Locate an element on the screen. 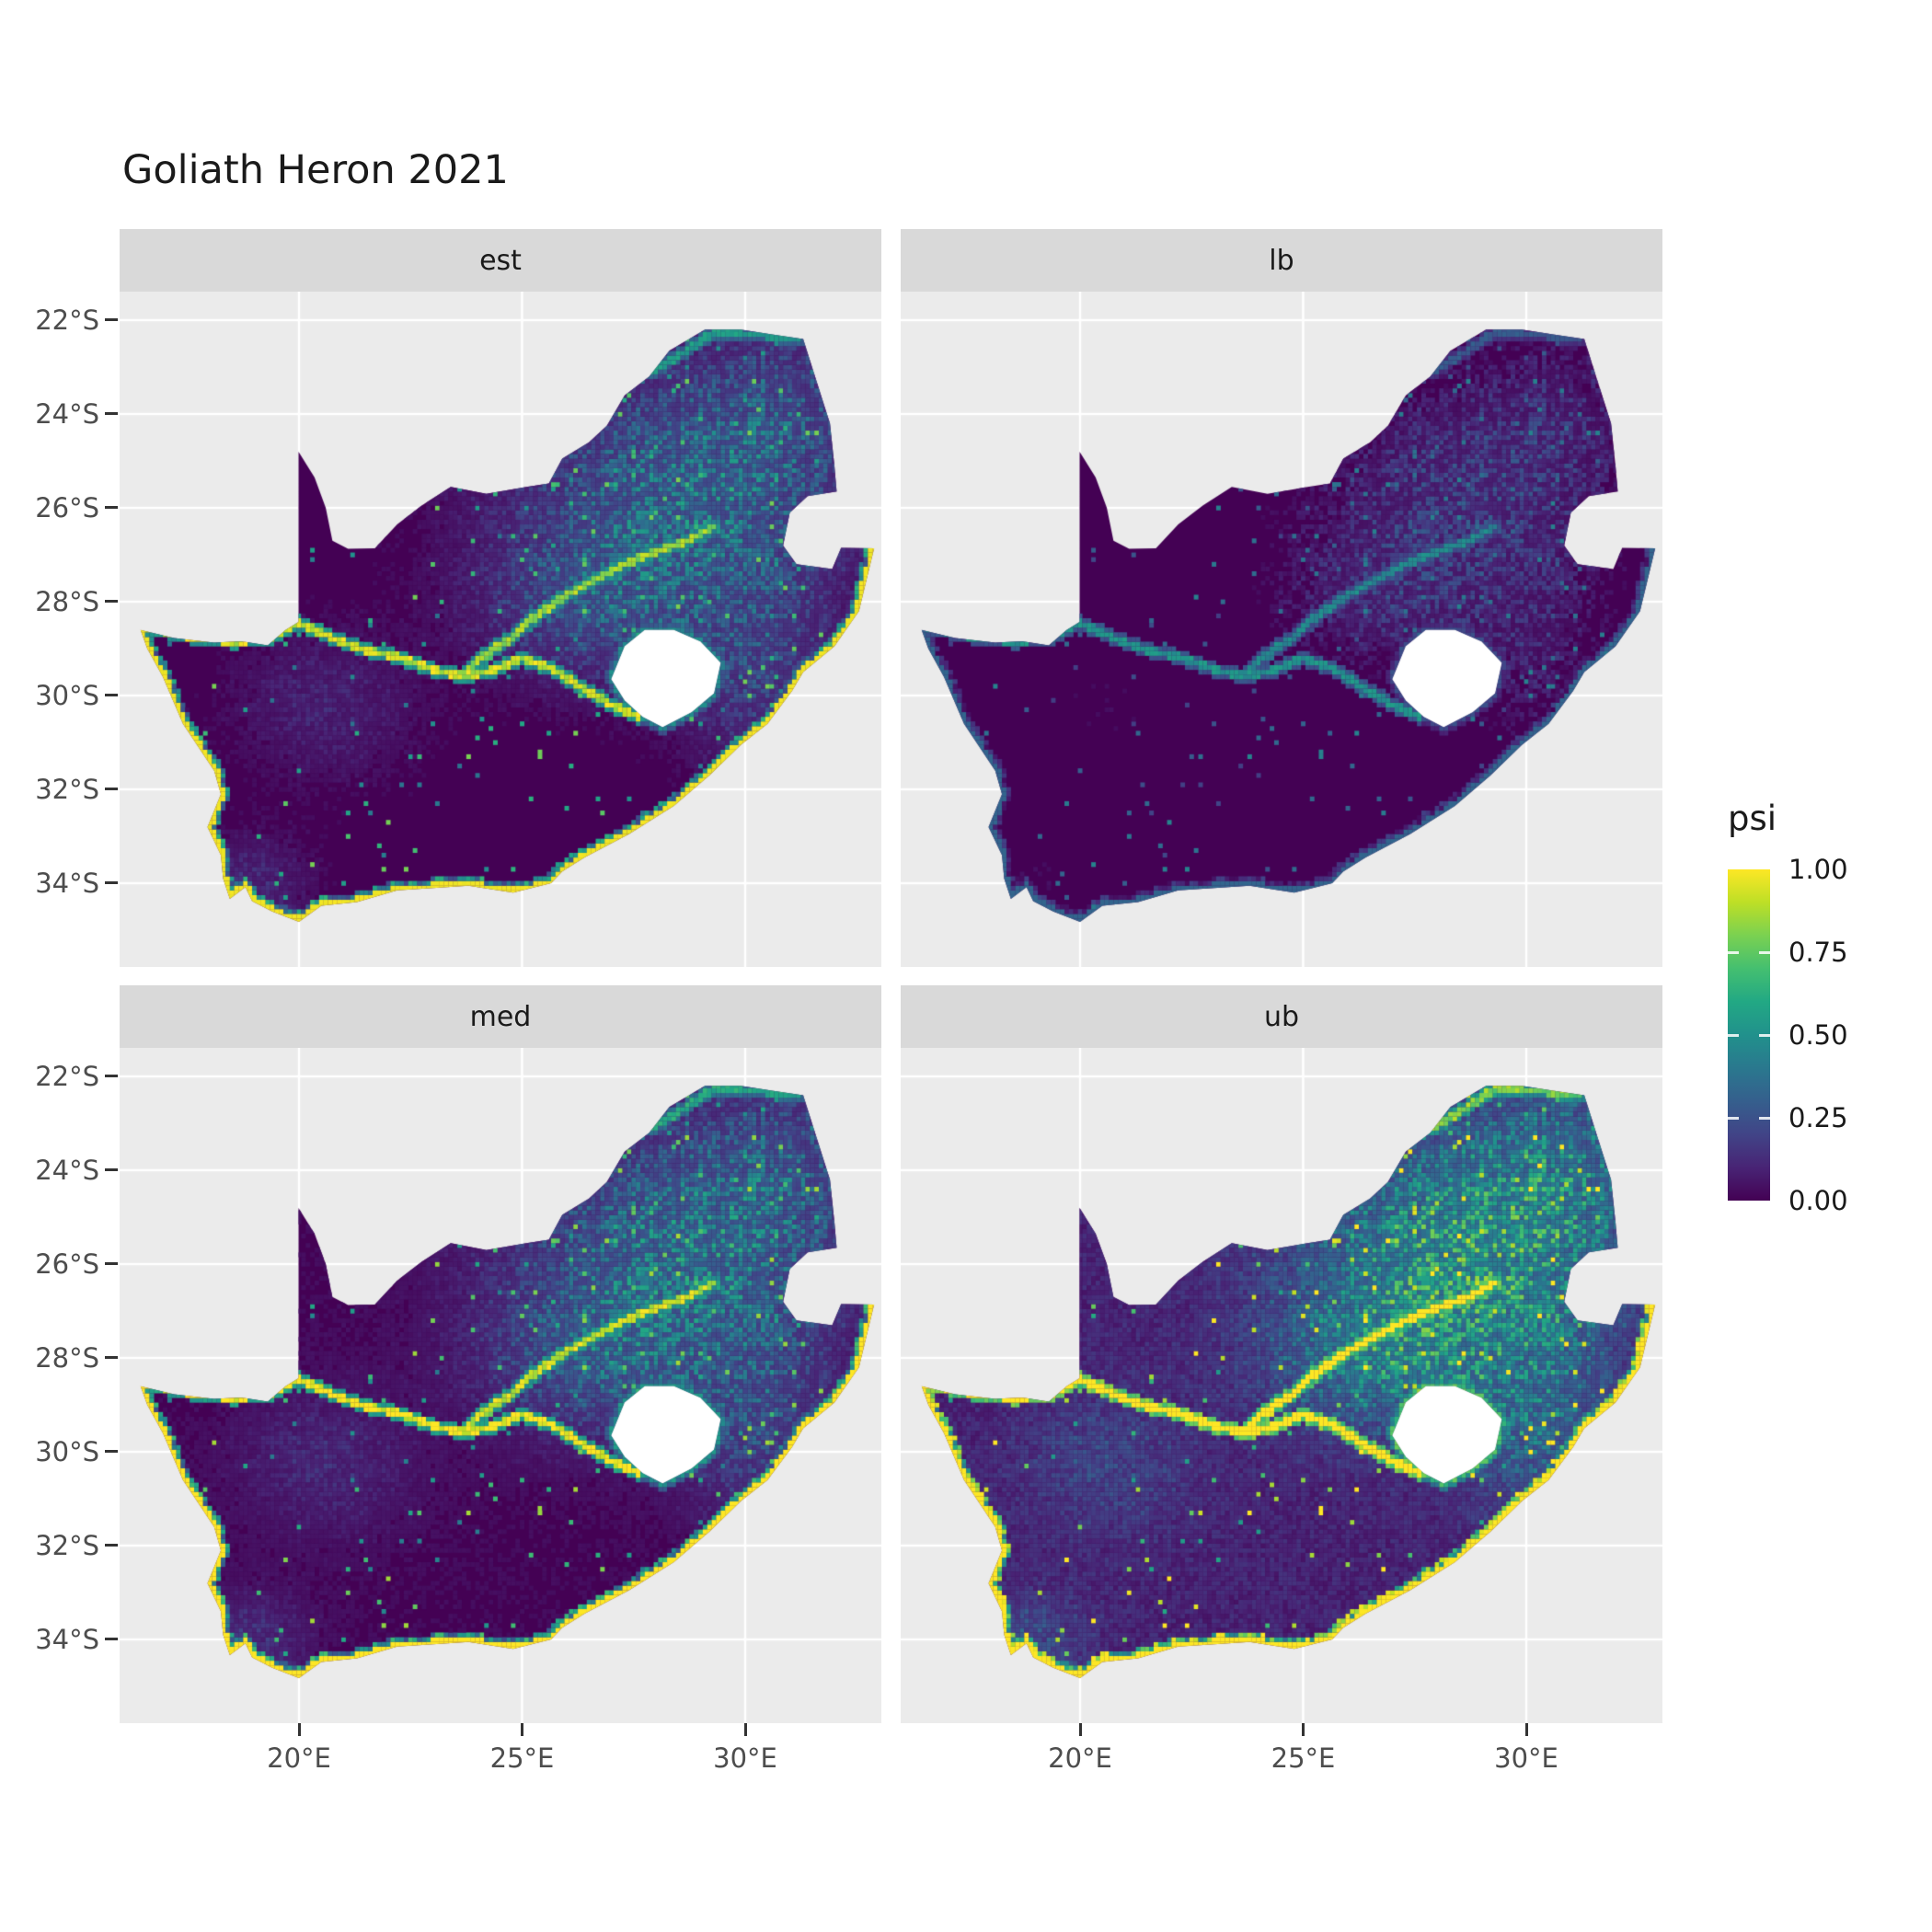  facet-label-est: est is located at coordinates (500, 260).